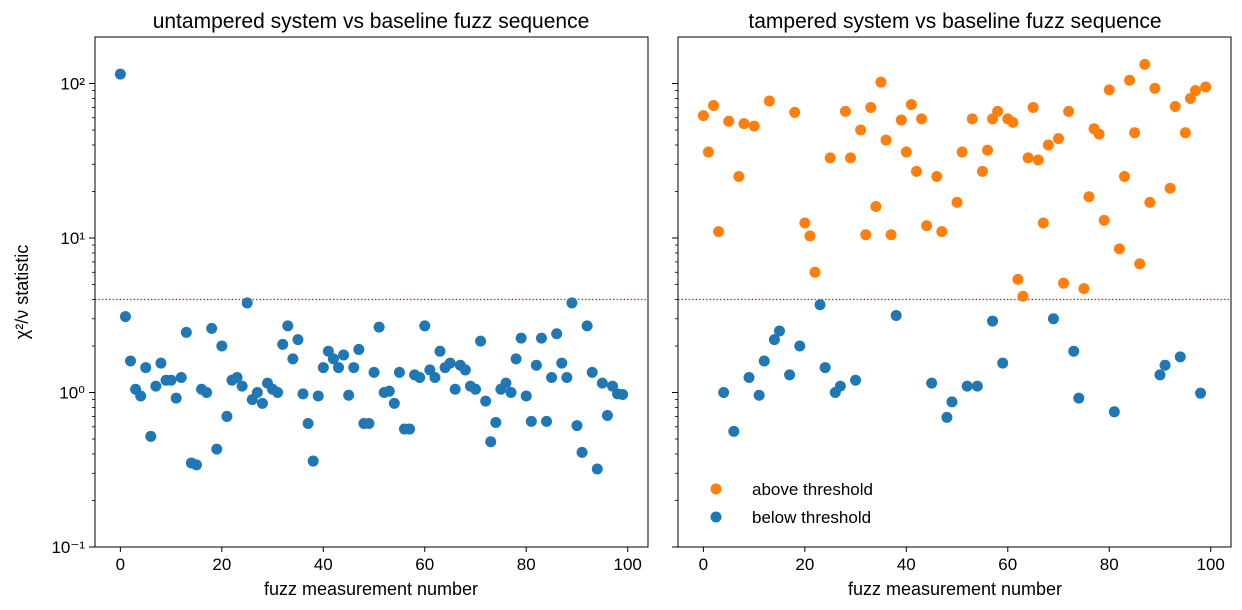 The image size is (1242, 610). What do you see at coordinates (955, 589) in the screenshot?
I see `right-panel-xlabel: fuzz measurement number` at bounding box center [955, 589].